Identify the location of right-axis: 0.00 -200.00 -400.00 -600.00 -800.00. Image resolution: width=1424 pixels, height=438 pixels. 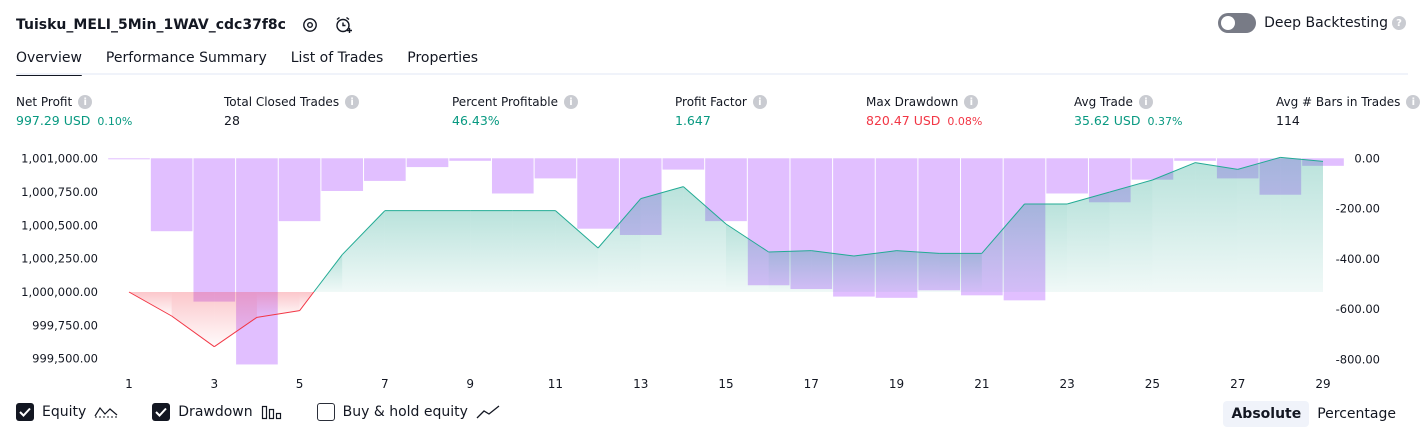
(1358, 258).